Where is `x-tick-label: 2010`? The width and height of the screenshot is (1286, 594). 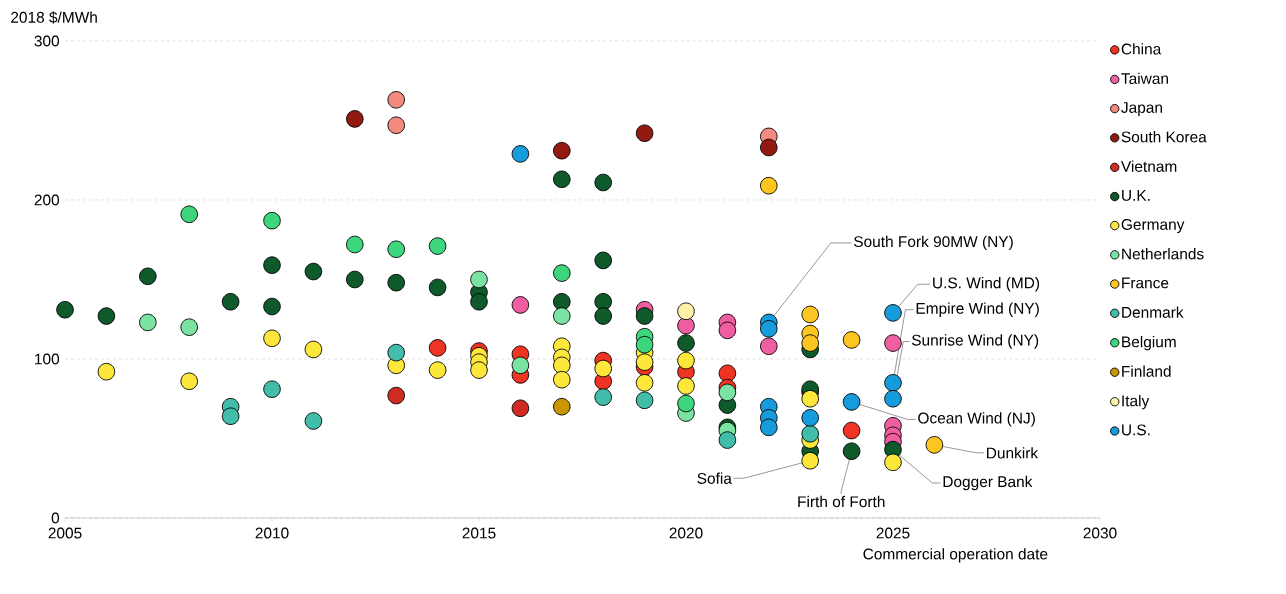 x-tick-label: 2010 is located at coordinates (272, 533).